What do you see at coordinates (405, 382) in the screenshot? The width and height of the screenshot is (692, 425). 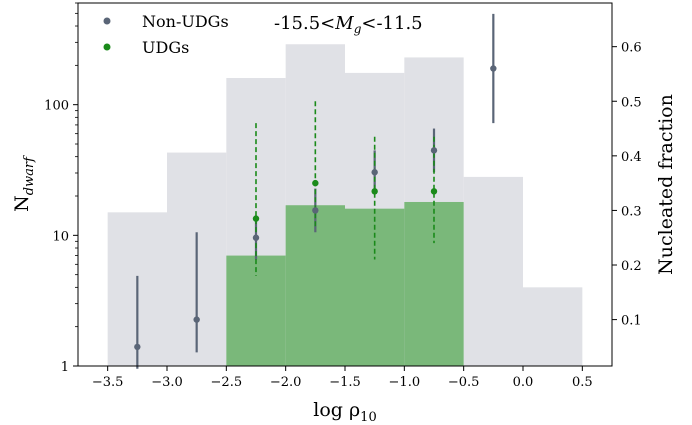 I see `x-tick-label-5: −1.0` at bounding box center [405, 382].